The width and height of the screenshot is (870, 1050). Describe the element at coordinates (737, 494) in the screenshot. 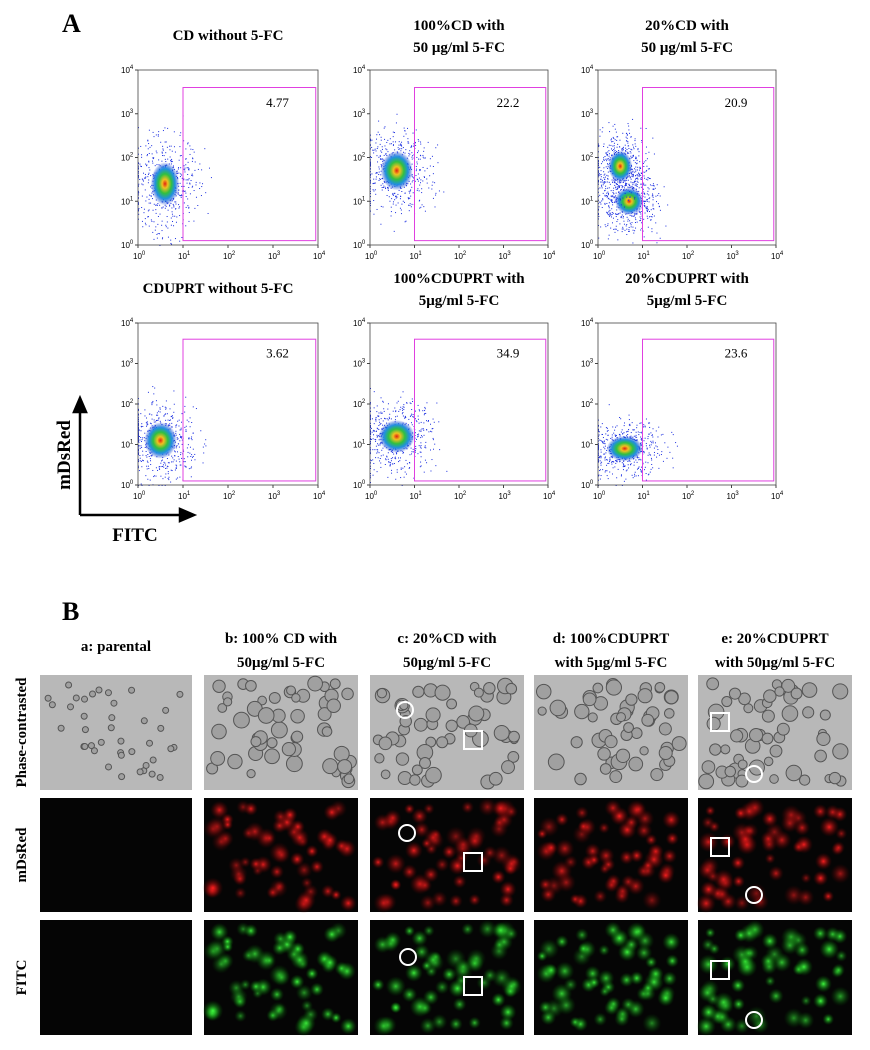

I see `tick-exponent: 3` at that location.